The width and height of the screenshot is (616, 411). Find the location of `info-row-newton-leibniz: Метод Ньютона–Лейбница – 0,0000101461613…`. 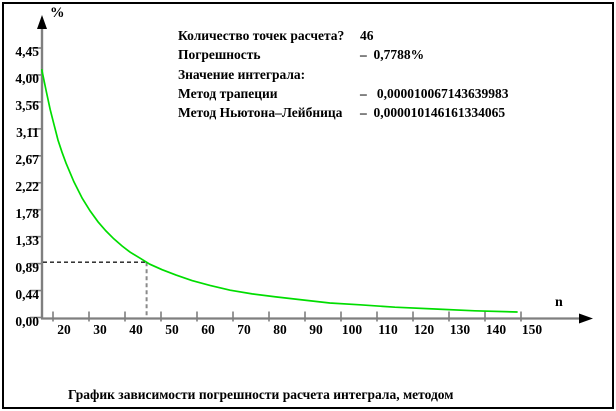

info-row-newton-leibniz: Метод Ньютона–Лейбница – 0,0000101461613… is located at coordinates (343, 112).